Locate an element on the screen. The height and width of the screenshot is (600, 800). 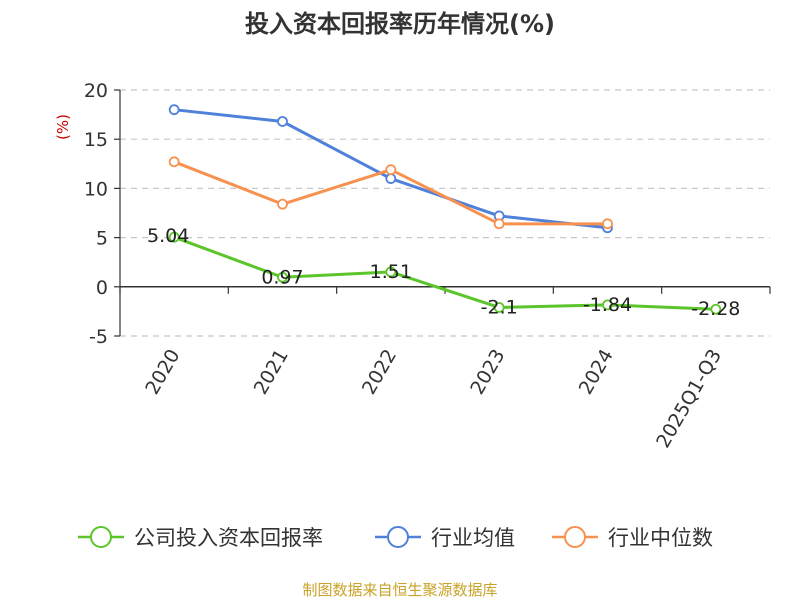
x-tick-label: 2020 is located at coordinates (162, 372).